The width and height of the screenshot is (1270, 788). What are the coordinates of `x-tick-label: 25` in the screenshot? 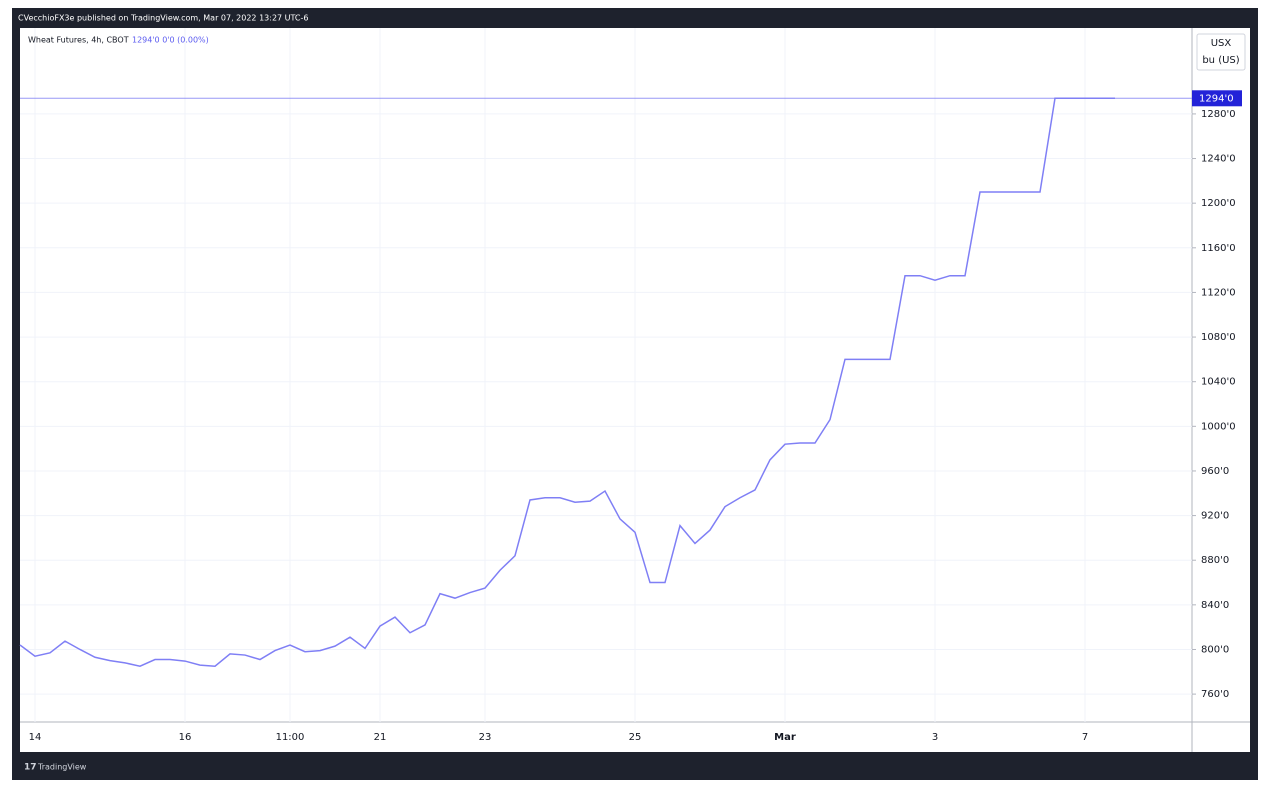 It's located at (635, 737).